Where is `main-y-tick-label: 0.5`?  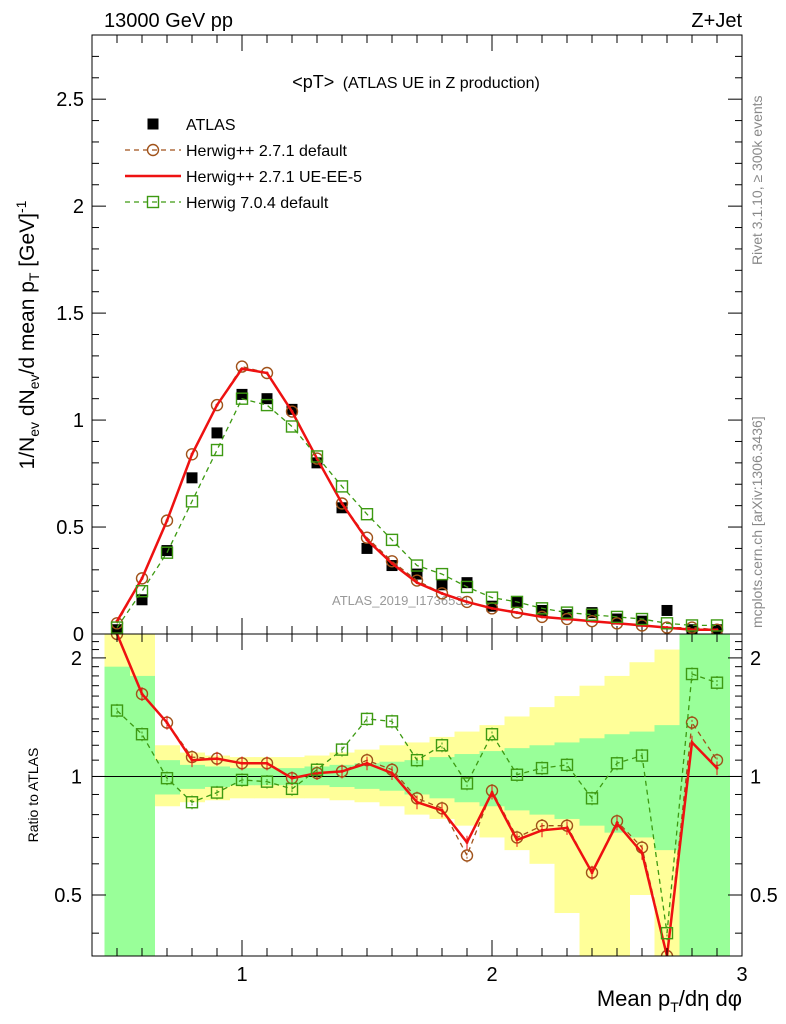 main-y-tick-label: 0.5 is located at coordinates (70, 528).